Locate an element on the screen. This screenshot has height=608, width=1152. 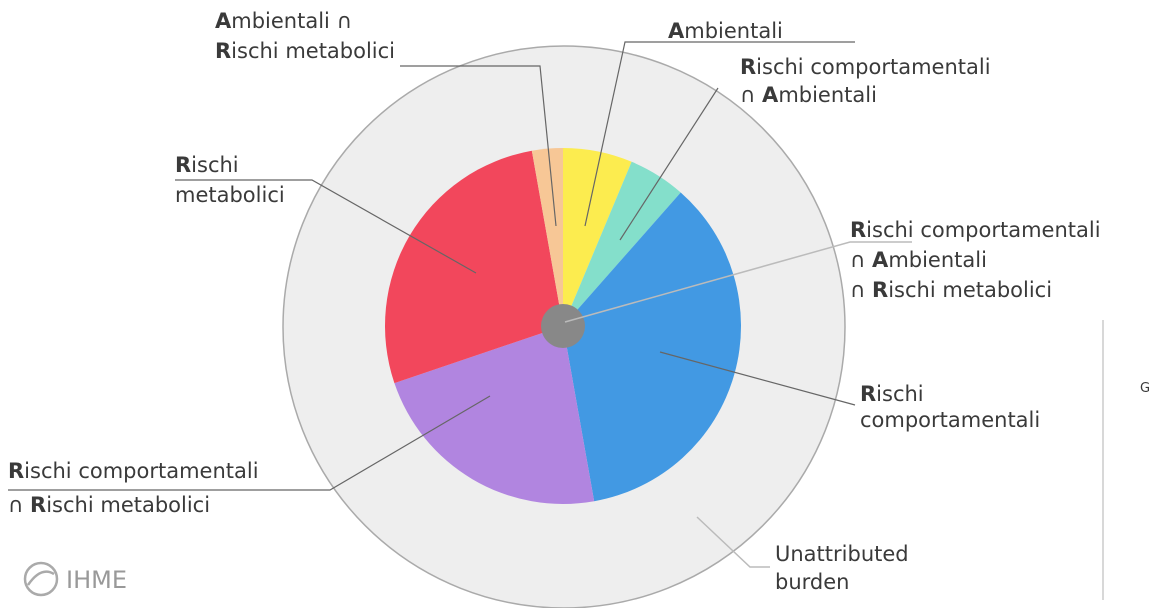
label: Rischi metabolici is located at coordinates (305, 51).